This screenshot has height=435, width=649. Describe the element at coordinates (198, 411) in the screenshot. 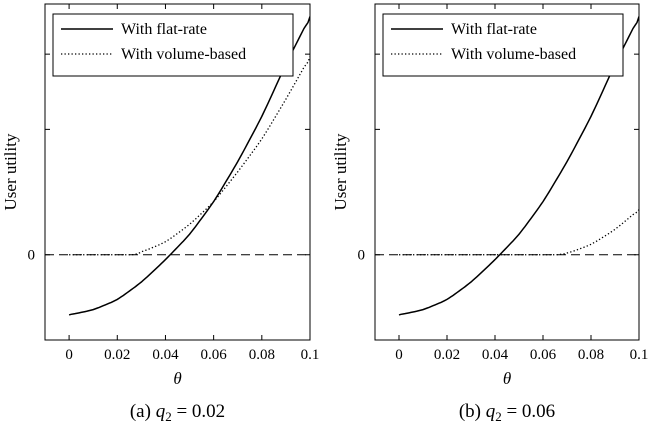

I see `caption-value: = 0.02` at that location.